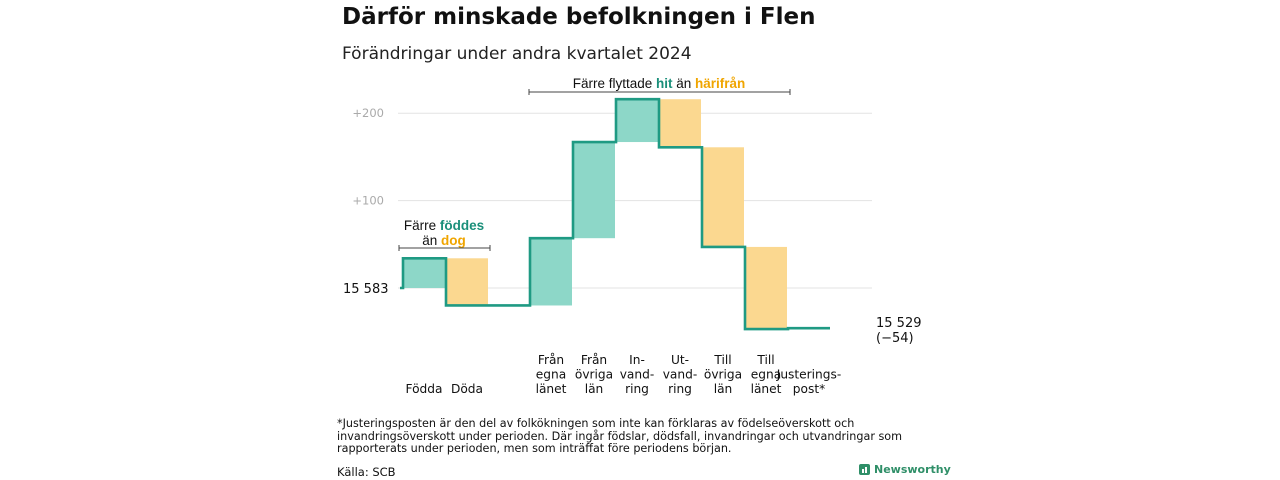 This screenshot has width=1280, height=480. What do you see at coordinates (467, 389) in the screenshot?
I see `category-label: Döda` at bounding box center [467, 389].